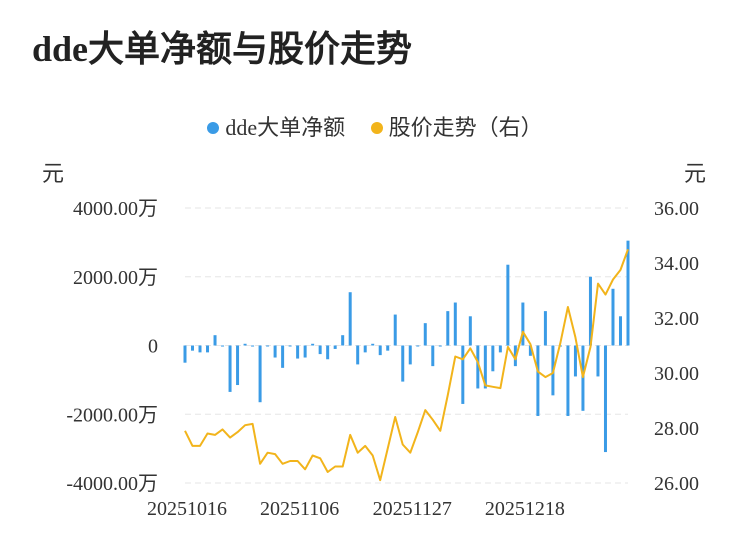 Image resolution: width=750 pixels, height=558 pixels. I want to click on legend-label-dde: dde大单净额, so click(285, 127).